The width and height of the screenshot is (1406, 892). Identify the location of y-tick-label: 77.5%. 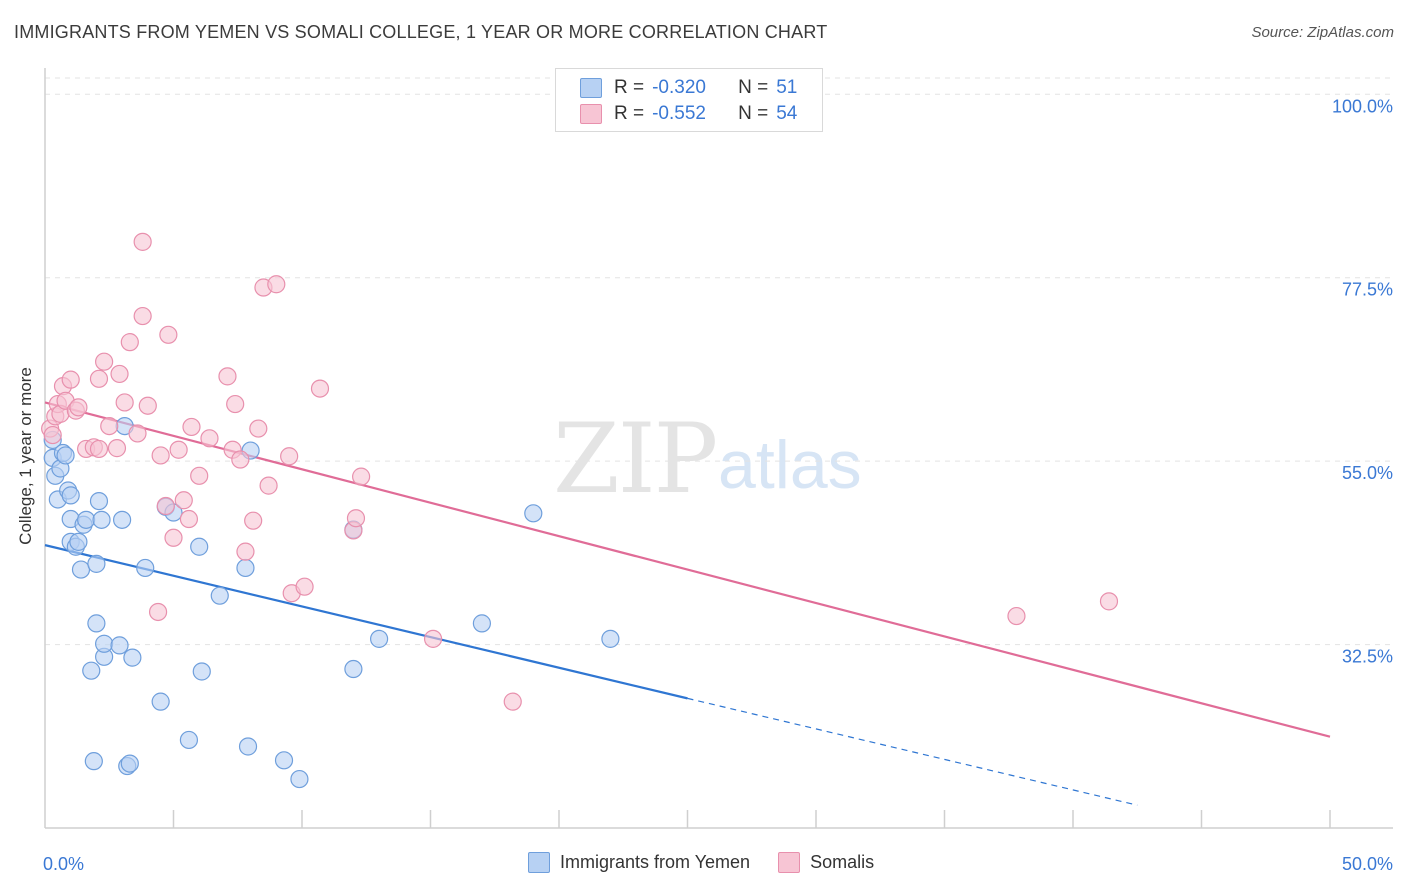
(1367, 290).